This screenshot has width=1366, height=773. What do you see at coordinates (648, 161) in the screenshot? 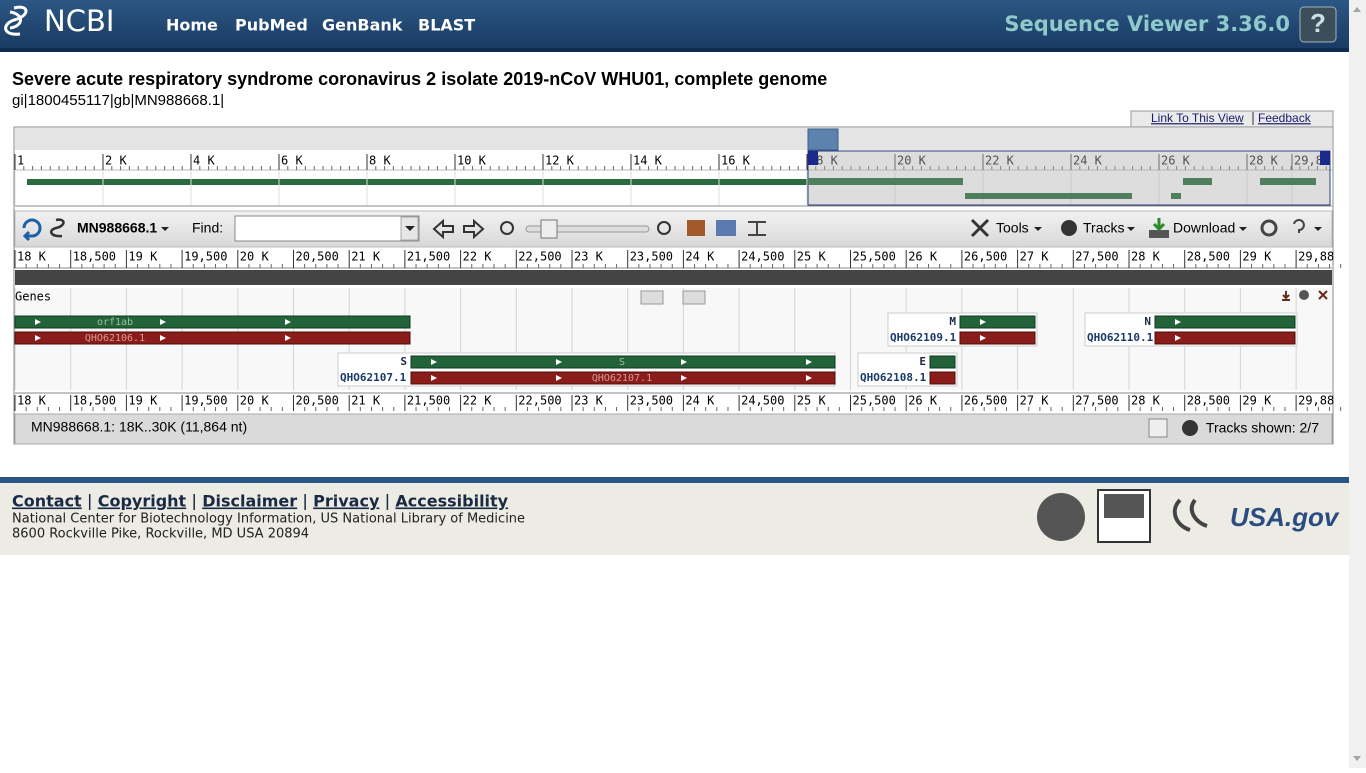
I see `overview-tick-label: 14 K` at bounding box center [648, 161].